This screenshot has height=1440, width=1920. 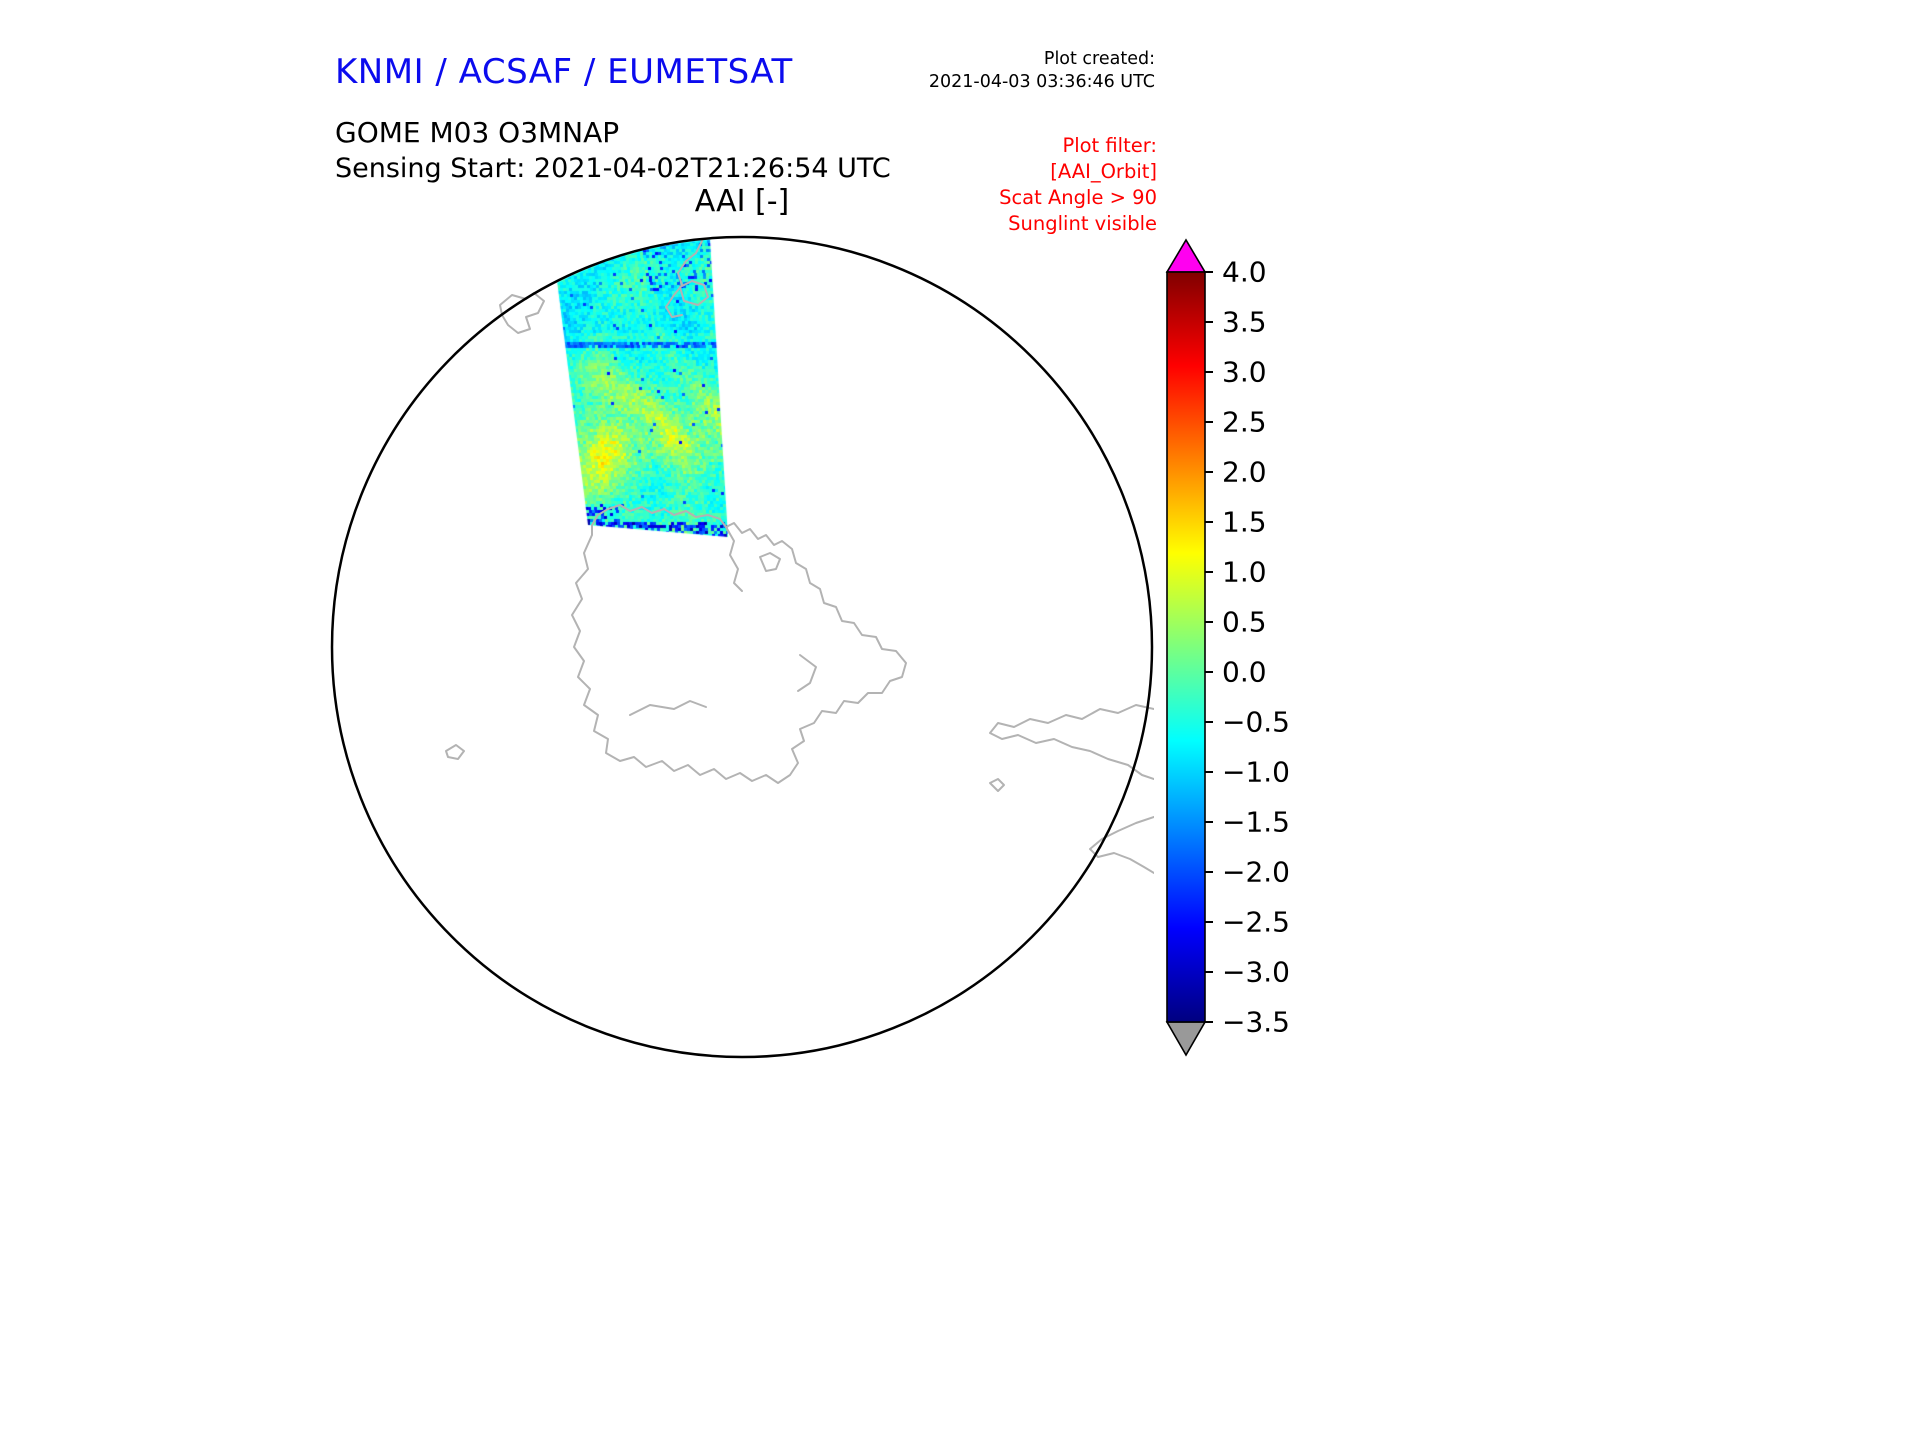 I want to click on colorbar-tick-label: −1.0, so click(x=1256, y=772).